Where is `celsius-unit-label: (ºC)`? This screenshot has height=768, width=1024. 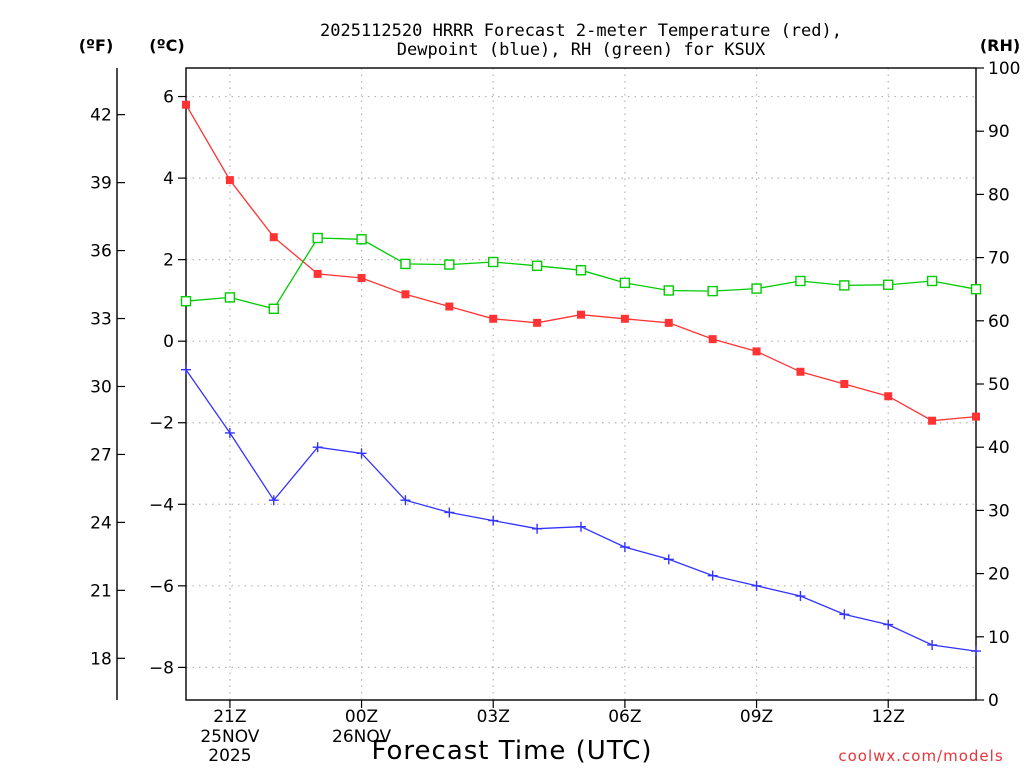 celsius-unit-label: (ºC) is located at coordinates (166, 45).